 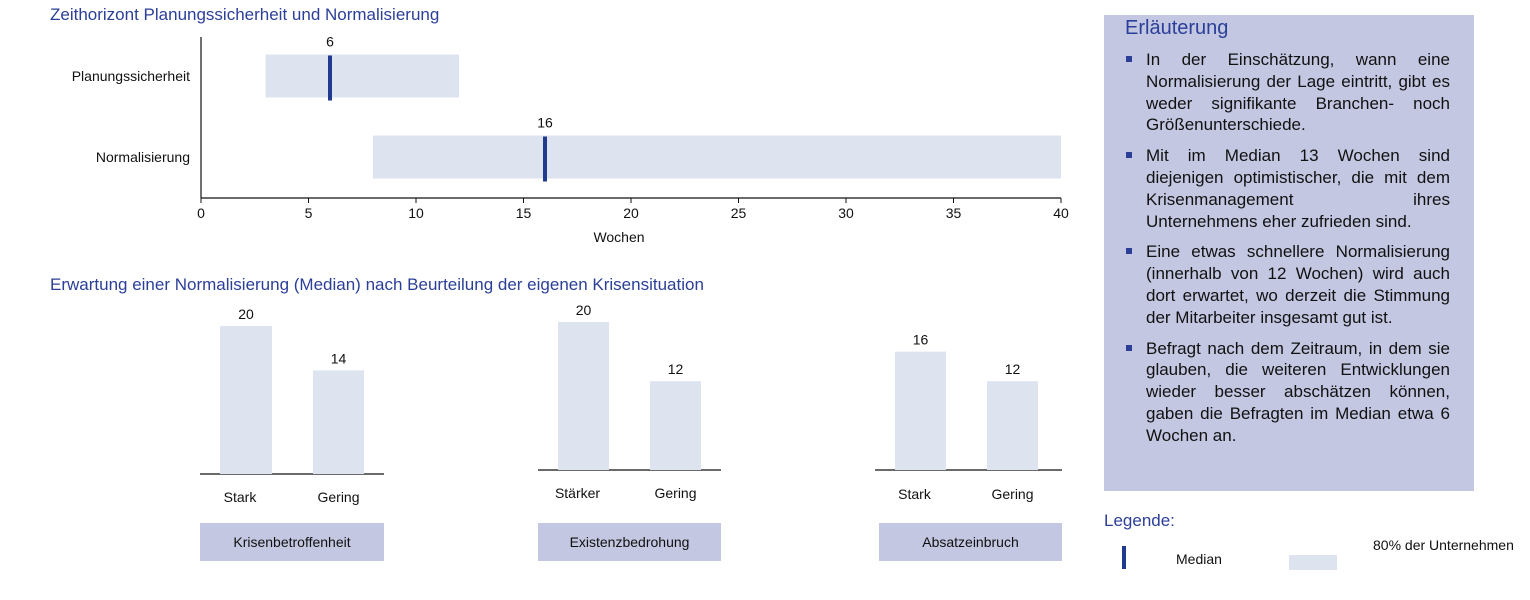 What do you see at coordinates (330, 42) in the screenshot?
I see `median-data-label: 6` at bounding box center [330, 42].